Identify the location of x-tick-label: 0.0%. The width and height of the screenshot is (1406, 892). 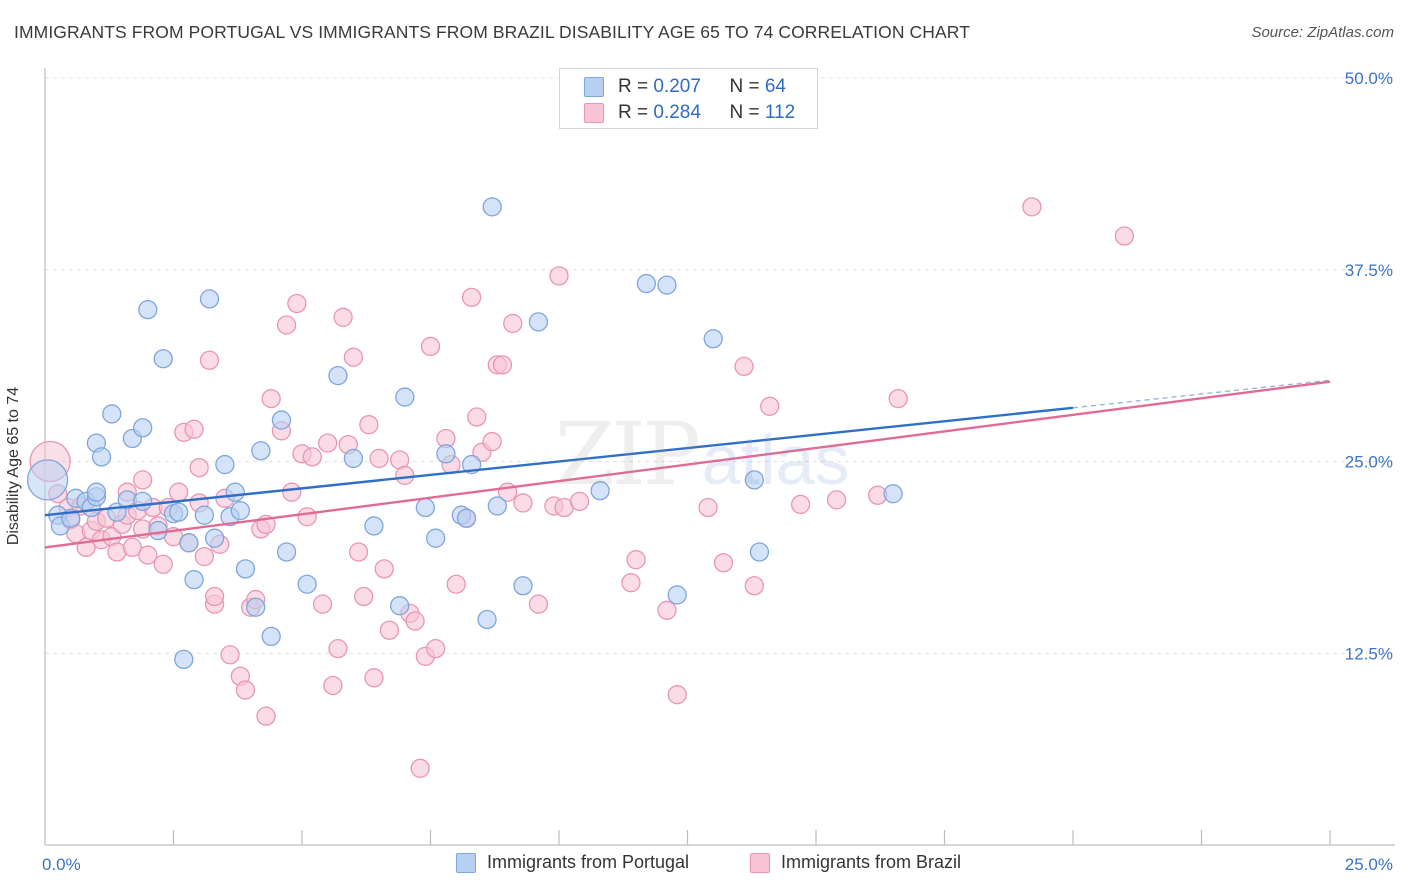
(61, 864).